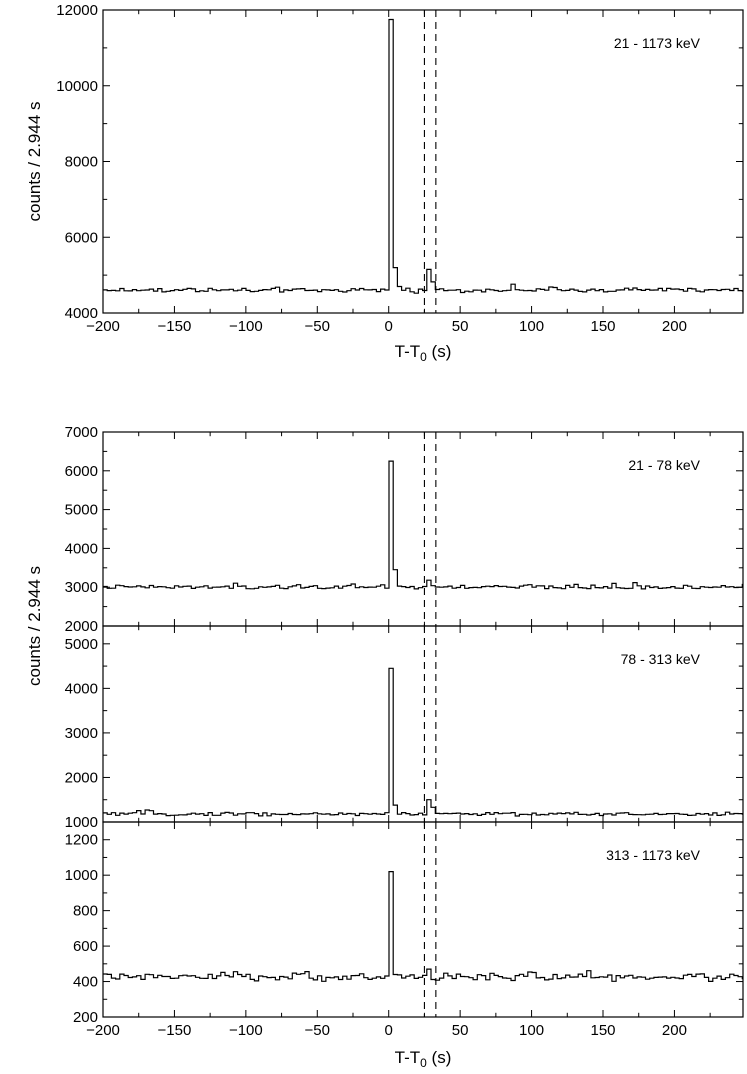 The width and height of the screenshot is (747, 1074). I want to click on band-label: 313 - 1173 keV, so click(653, 855).